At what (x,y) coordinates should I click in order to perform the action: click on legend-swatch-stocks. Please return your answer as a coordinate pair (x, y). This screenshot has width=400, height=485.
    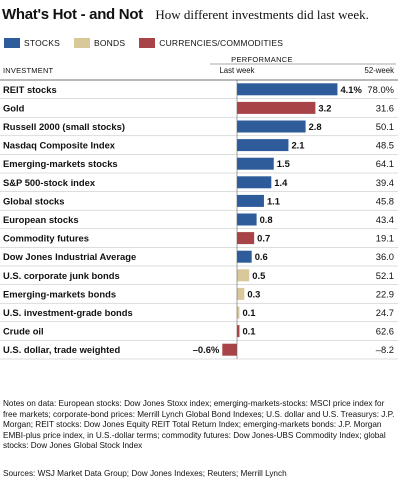
    Looking at the image, I should click on (12, 43).